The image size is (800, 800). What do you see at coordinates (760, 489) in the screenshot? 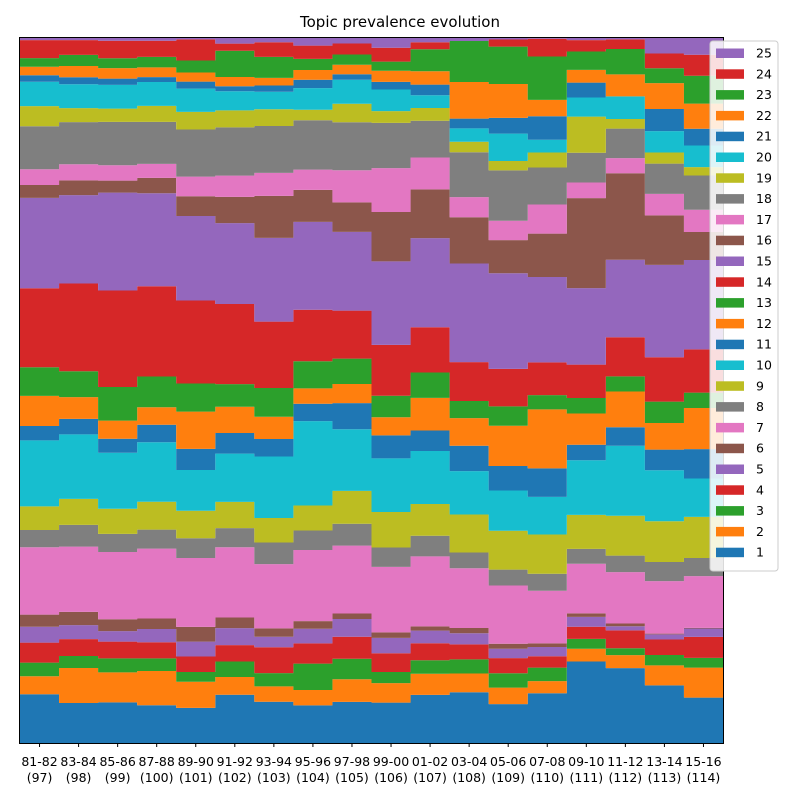
I see `legend-label-4: 4` at bounding box center [760, 489].